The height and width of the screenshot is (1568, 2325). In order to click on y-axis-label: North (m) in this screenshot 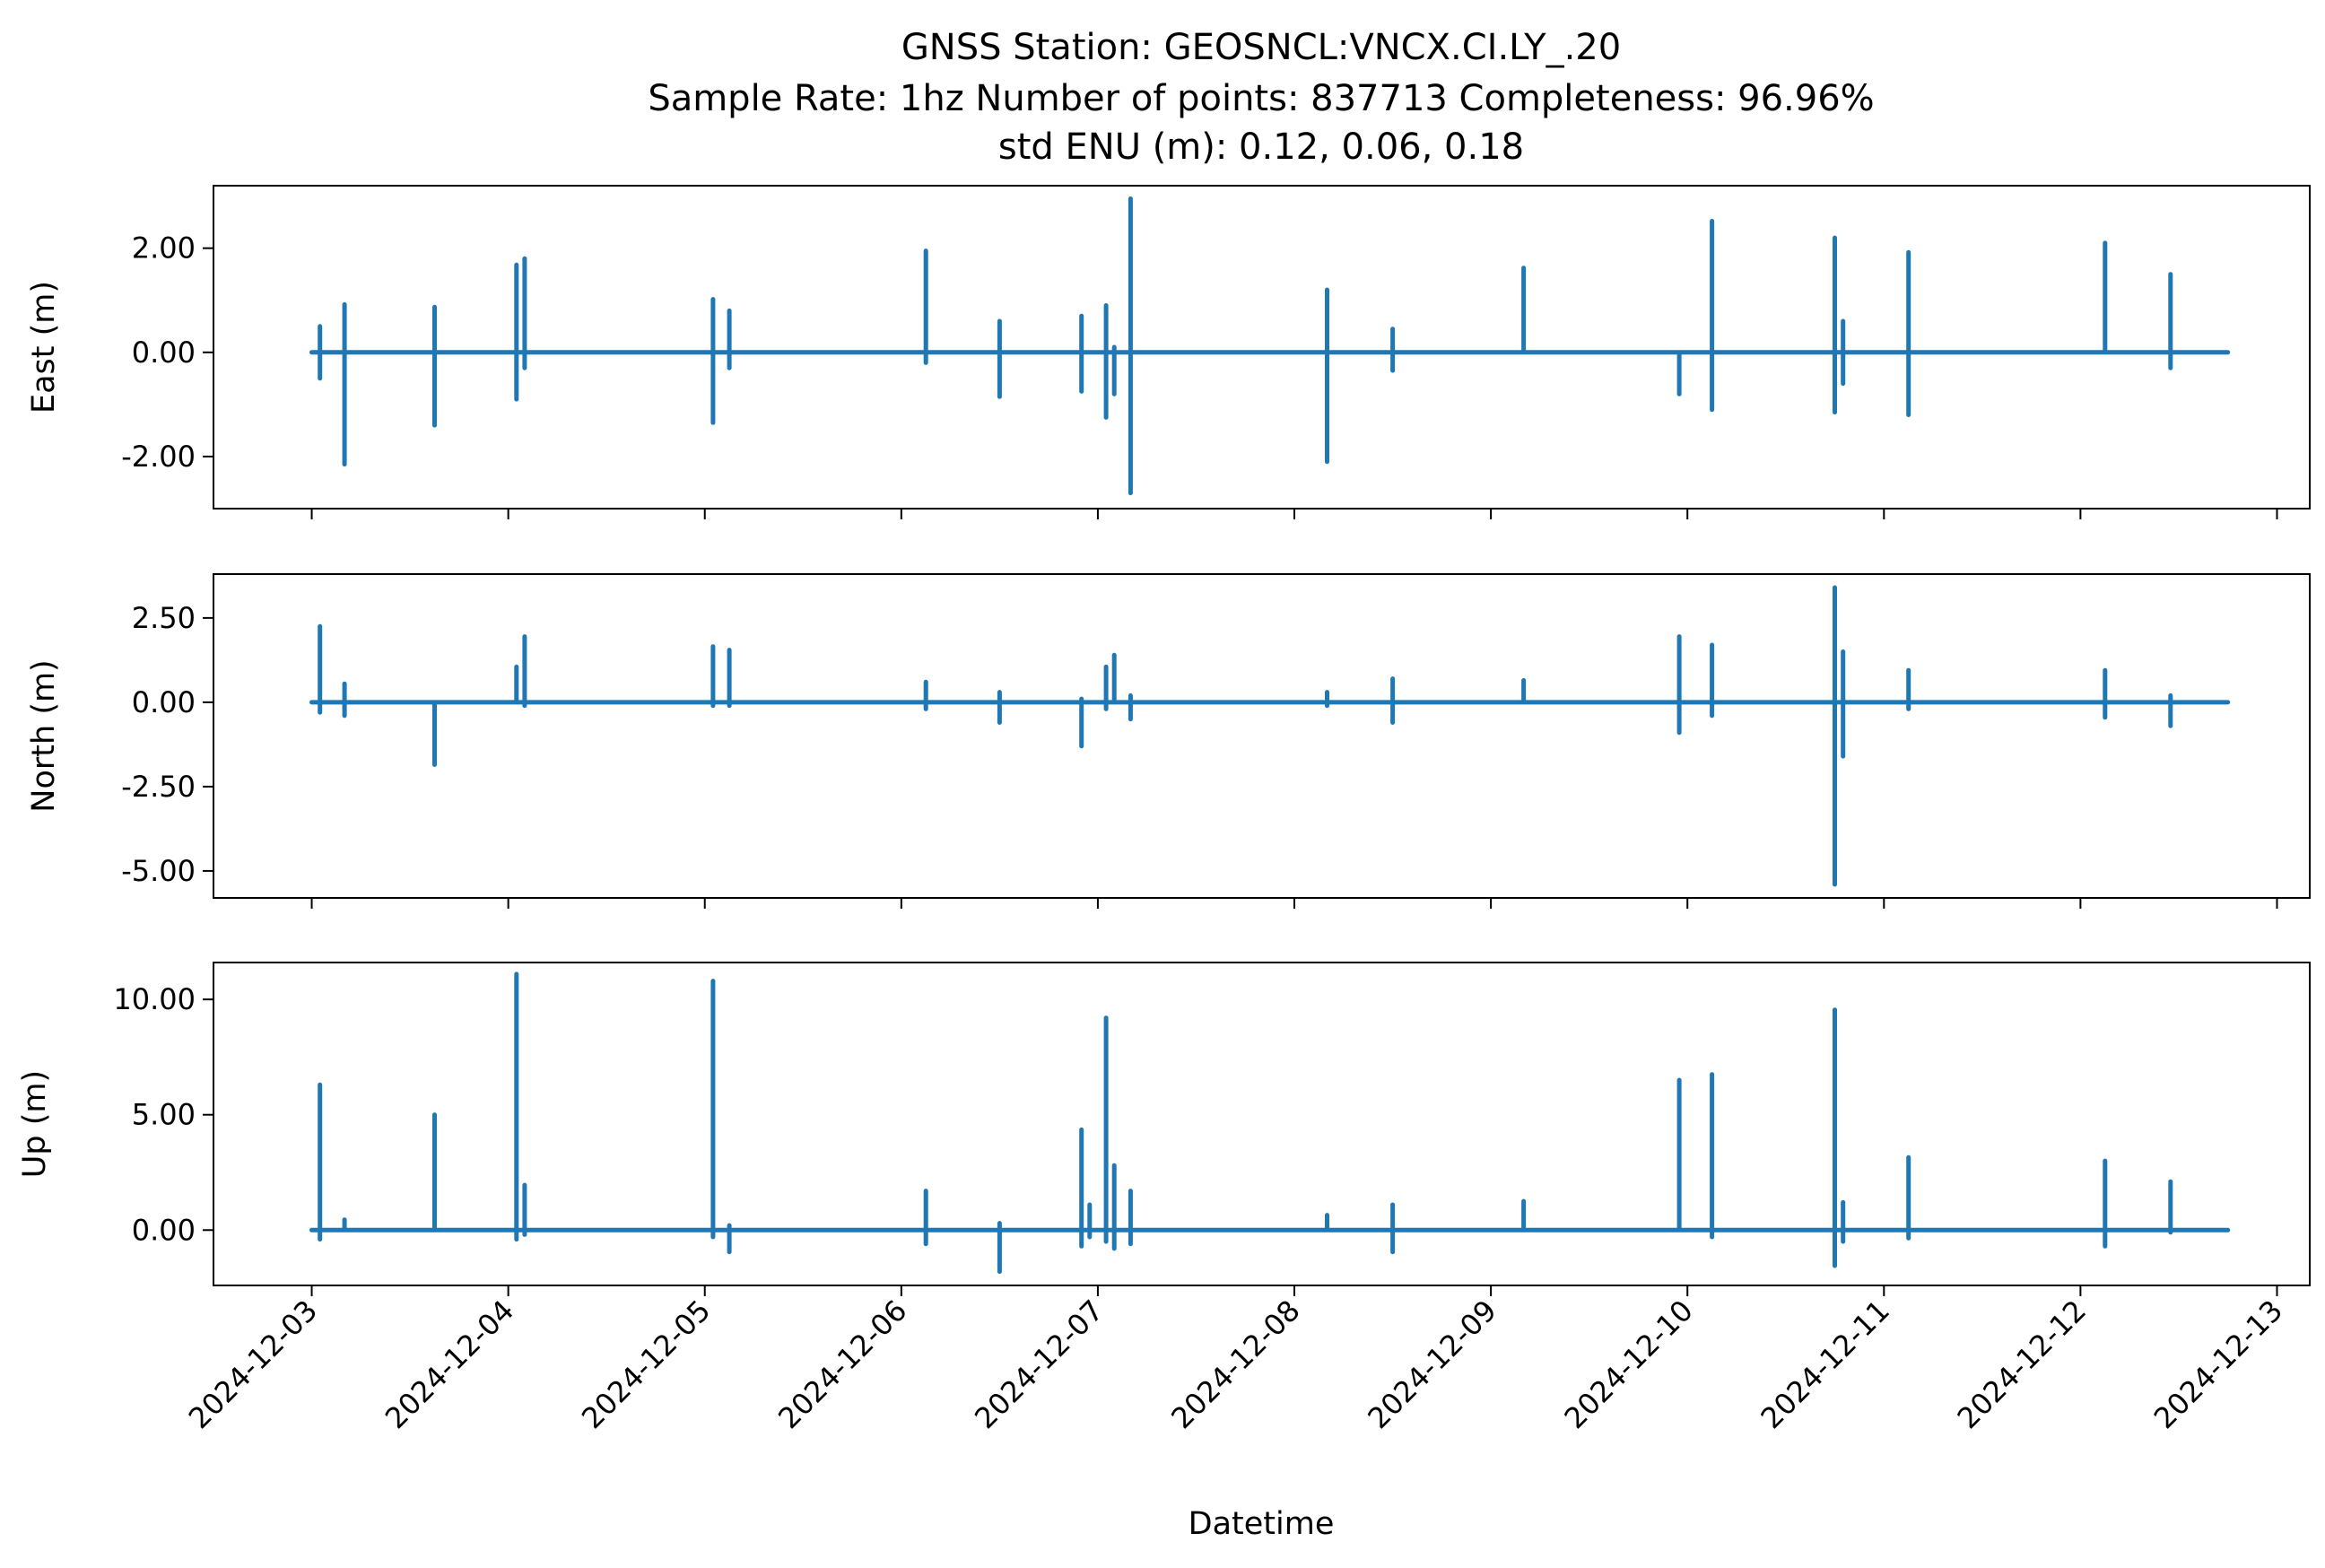, I will do `click(44, 735)`.